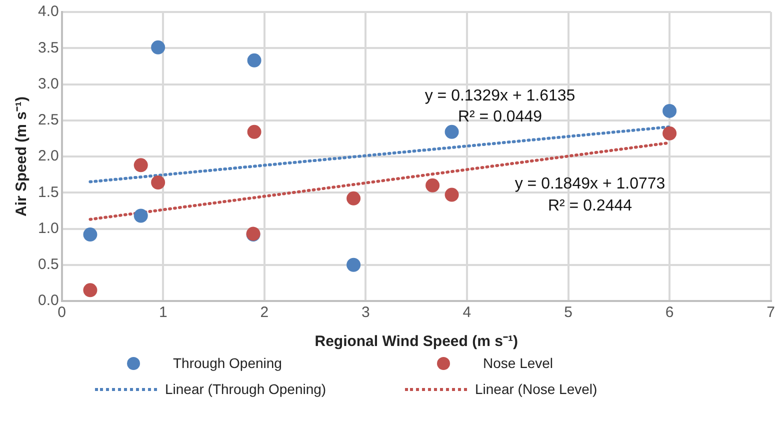 This screenshot has width=778, height=433. What do you see at coordinates (366, 313) in the screenshot?
I see `x-tick-label: 3` at bounding box center [366, 313].